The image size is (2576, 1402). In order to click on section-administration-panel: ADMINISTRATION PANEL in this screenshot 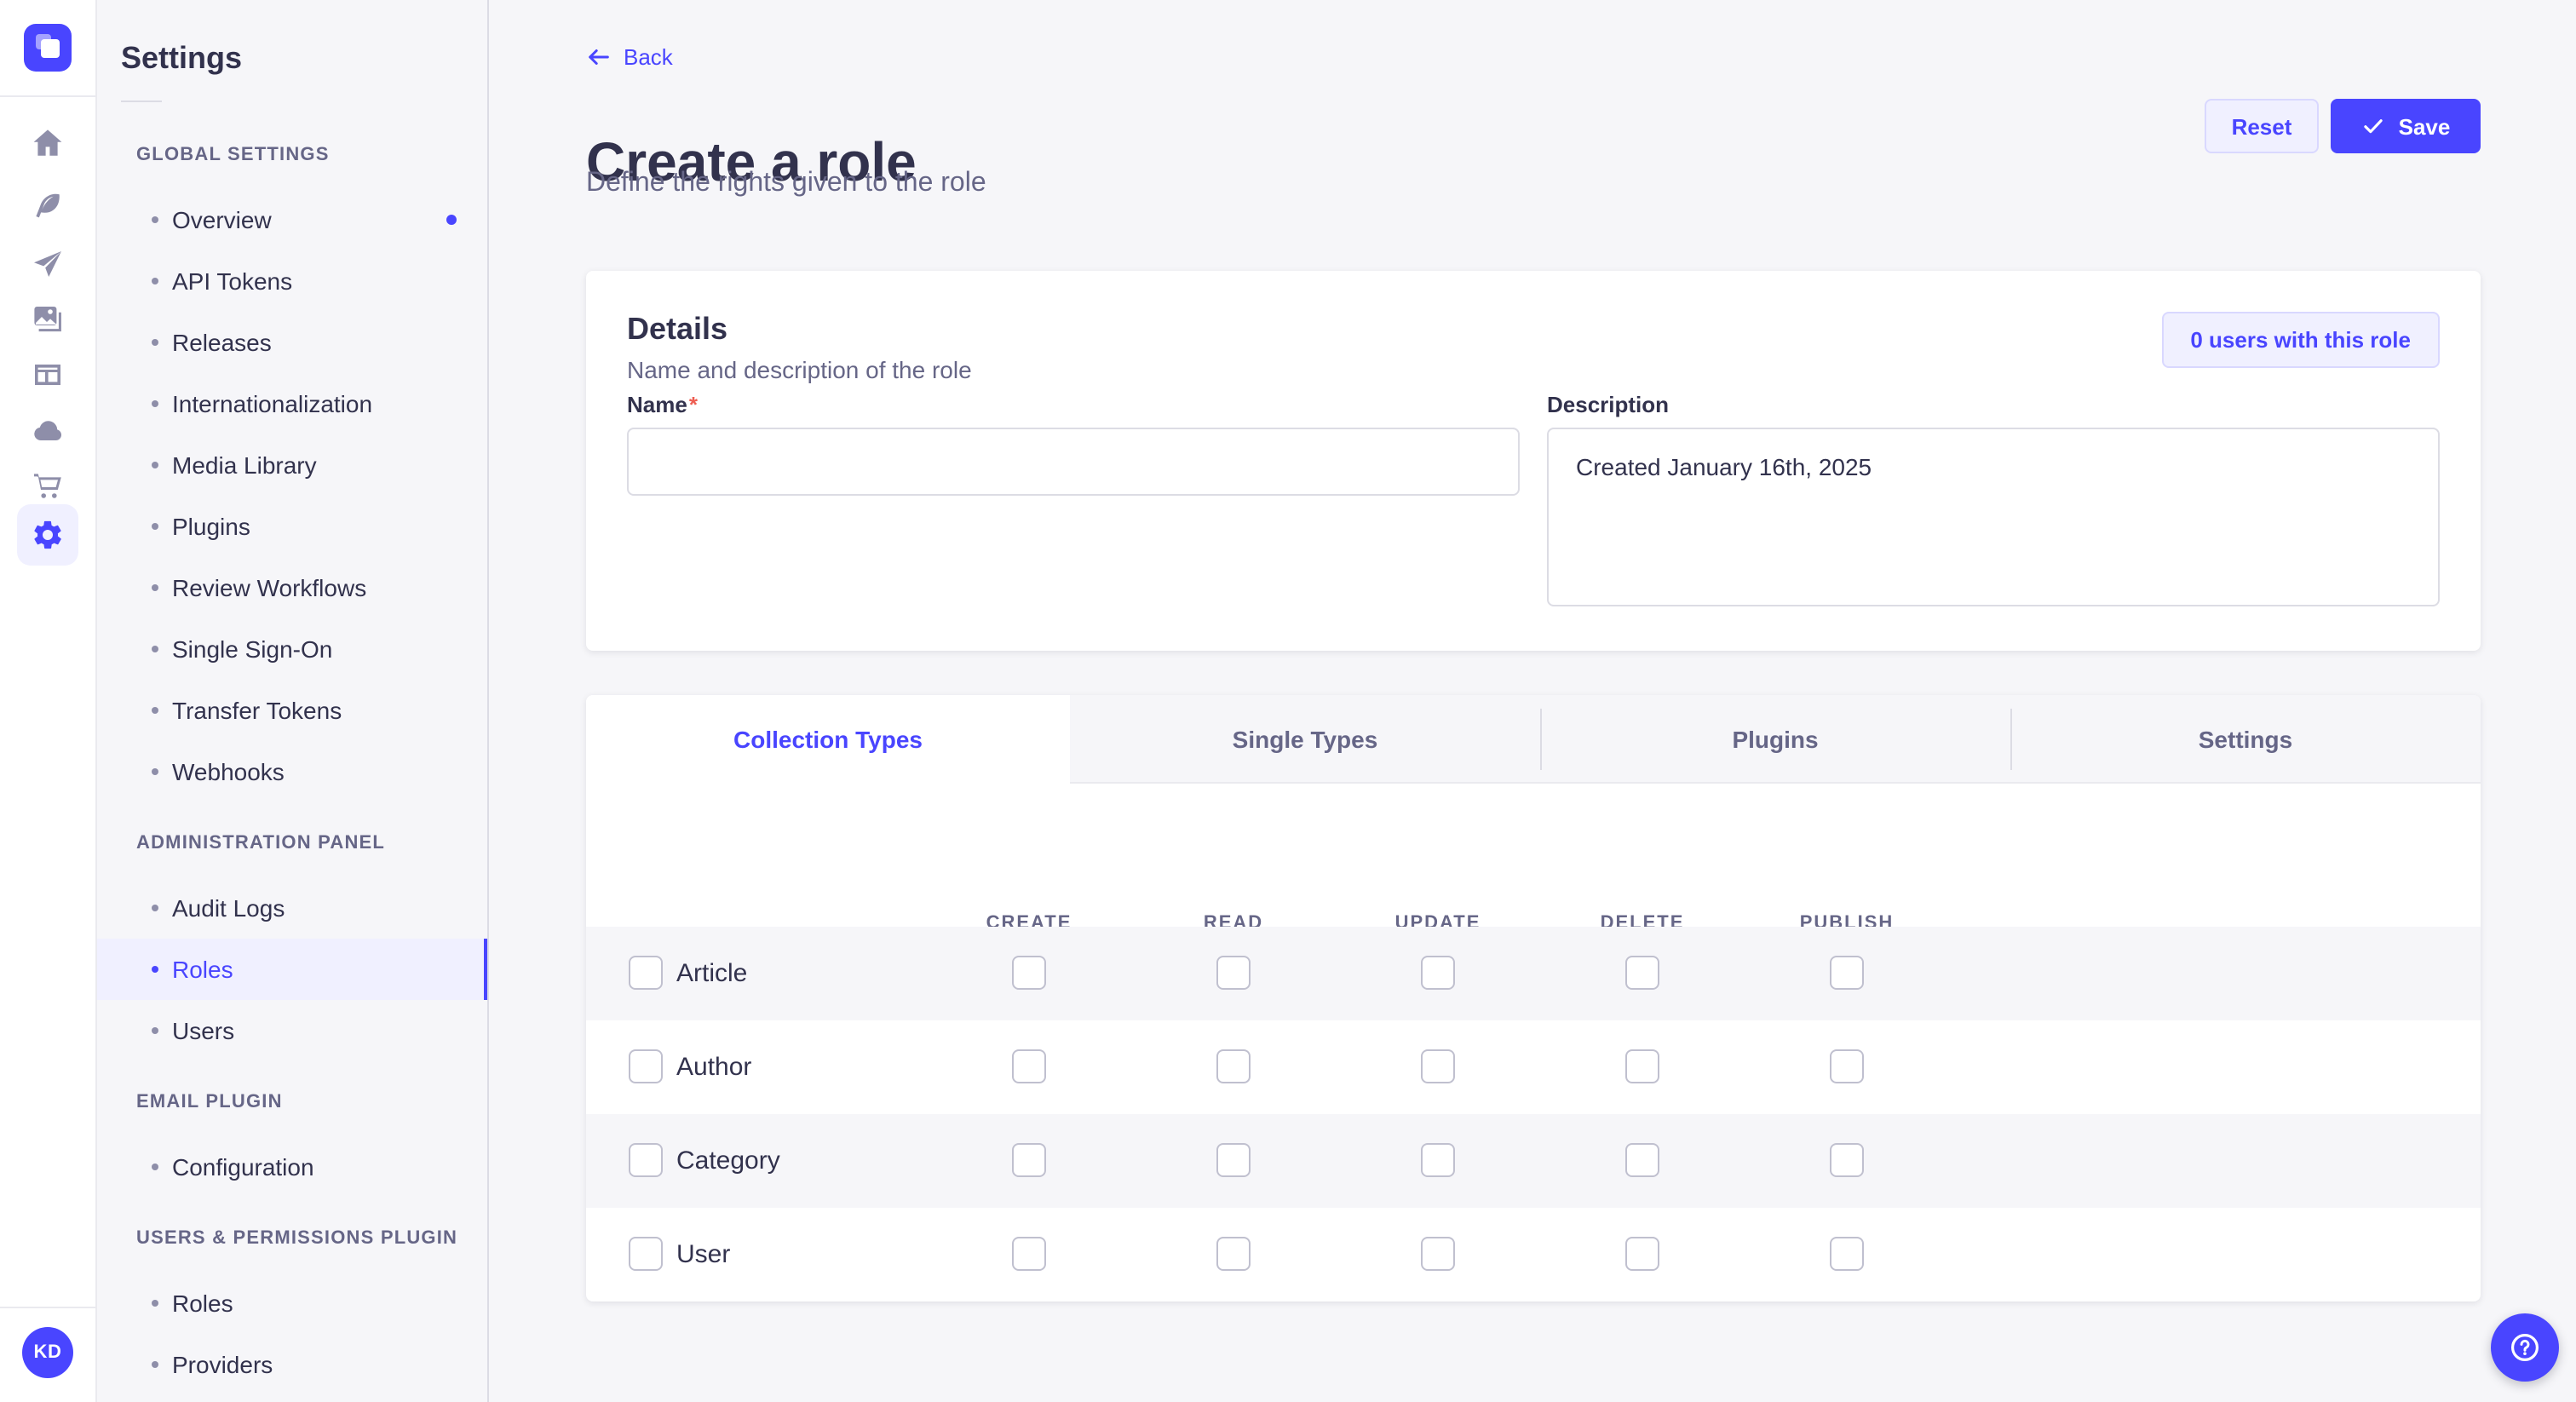, I will do `click(261, 843)`.